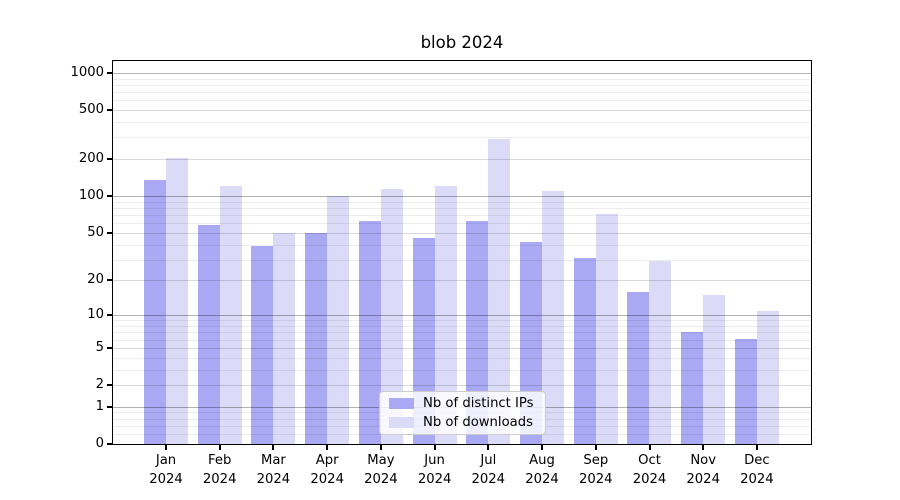  Describe the element at coordinates (703, 470) in the screenshot. I see `x-tick-label: Nov 2024` at that location.